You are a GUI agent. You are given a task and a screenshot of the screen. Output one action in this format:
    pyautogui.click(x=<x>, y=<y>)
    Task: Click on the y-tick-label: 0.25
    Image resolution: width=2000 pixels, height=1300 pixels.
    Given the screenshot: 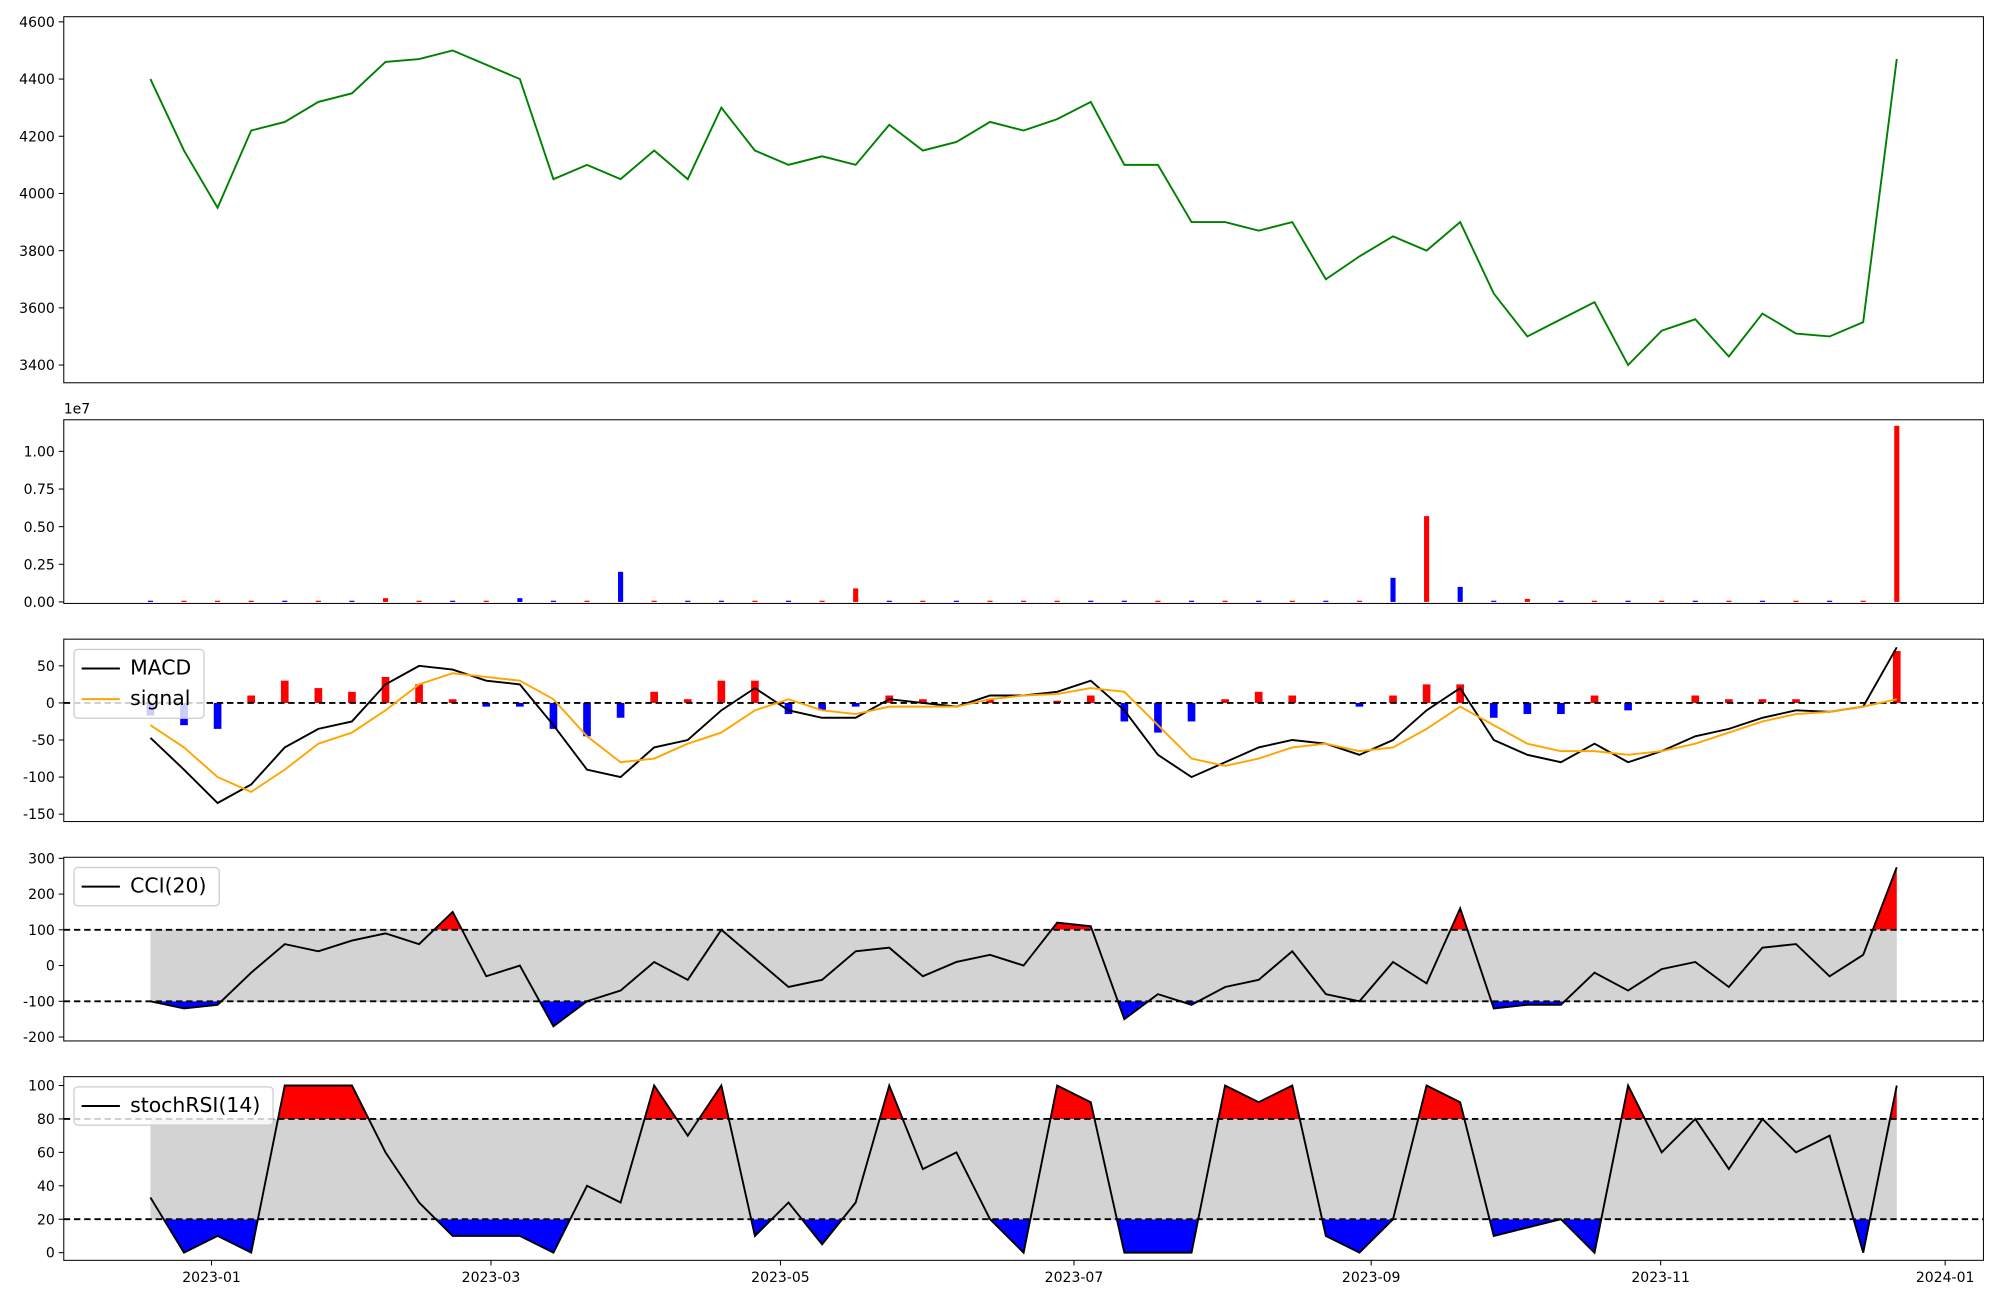 What is the action you would take?
    pyautogui.click(x=39, y=565)
    